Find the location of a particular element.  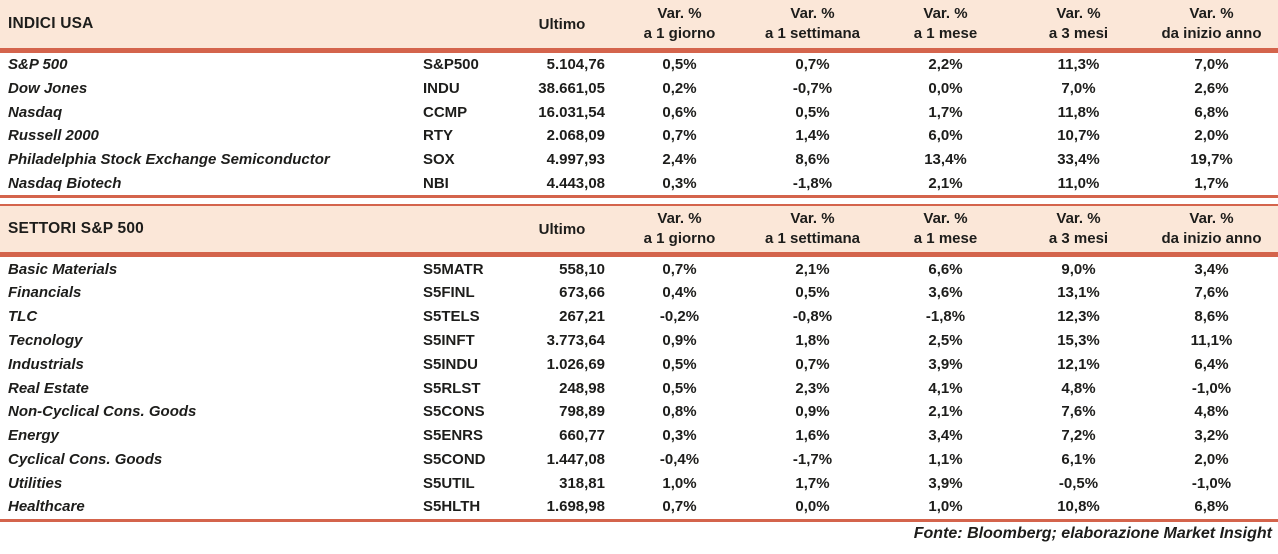

last-value: 4.443,08 is located at coordinates (575, 183).